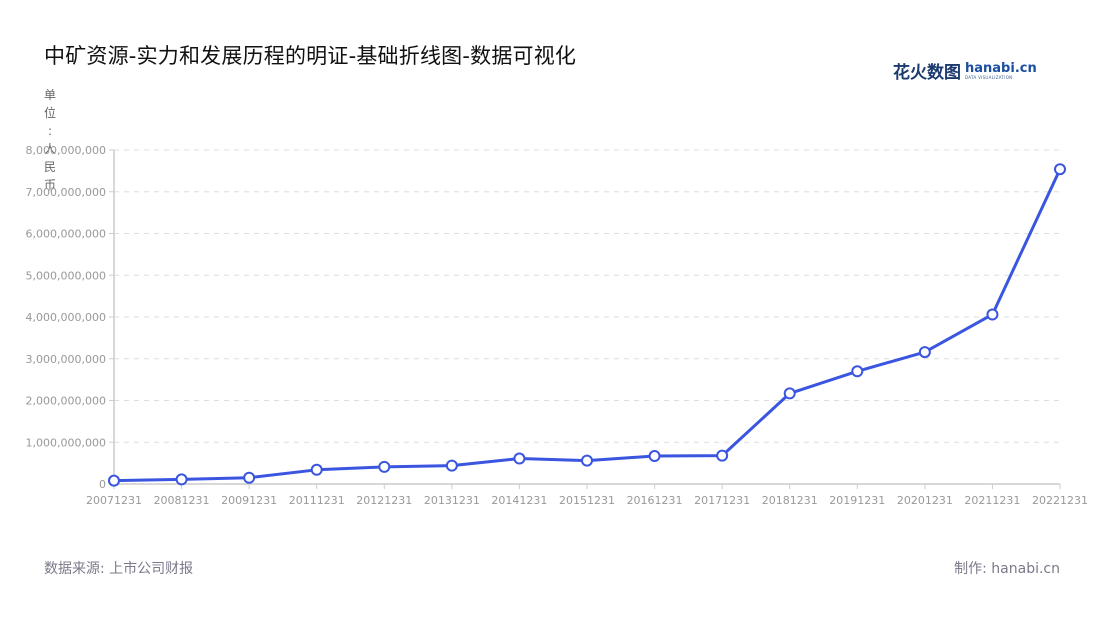  I want to click on x-tick-label: 20191231, so click(857, 500).